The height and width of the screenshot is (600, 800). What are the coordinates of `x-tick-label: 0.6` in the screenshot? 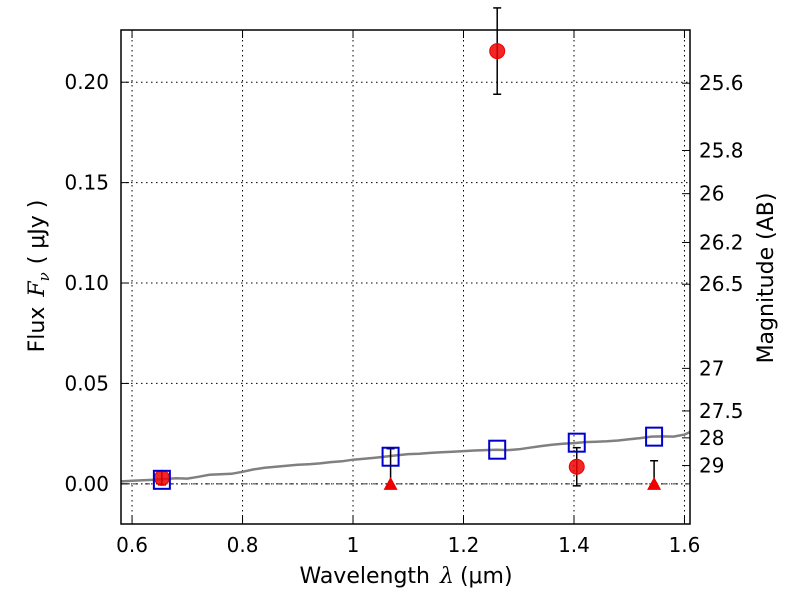 It's located at (132, 545).